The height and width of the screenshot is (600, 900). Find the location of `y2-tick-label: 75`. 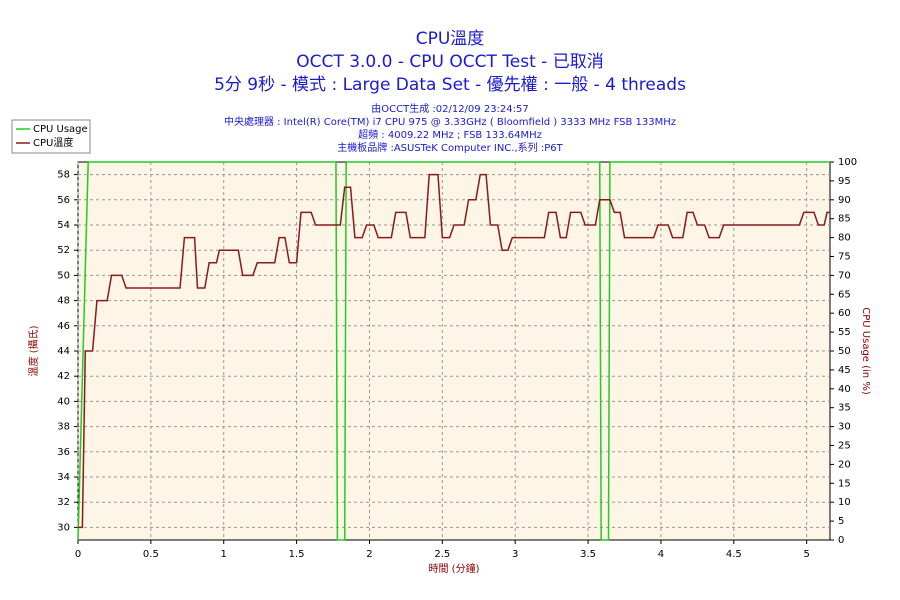

y2-tick-label: 75 is located at coordinates (844, 257).